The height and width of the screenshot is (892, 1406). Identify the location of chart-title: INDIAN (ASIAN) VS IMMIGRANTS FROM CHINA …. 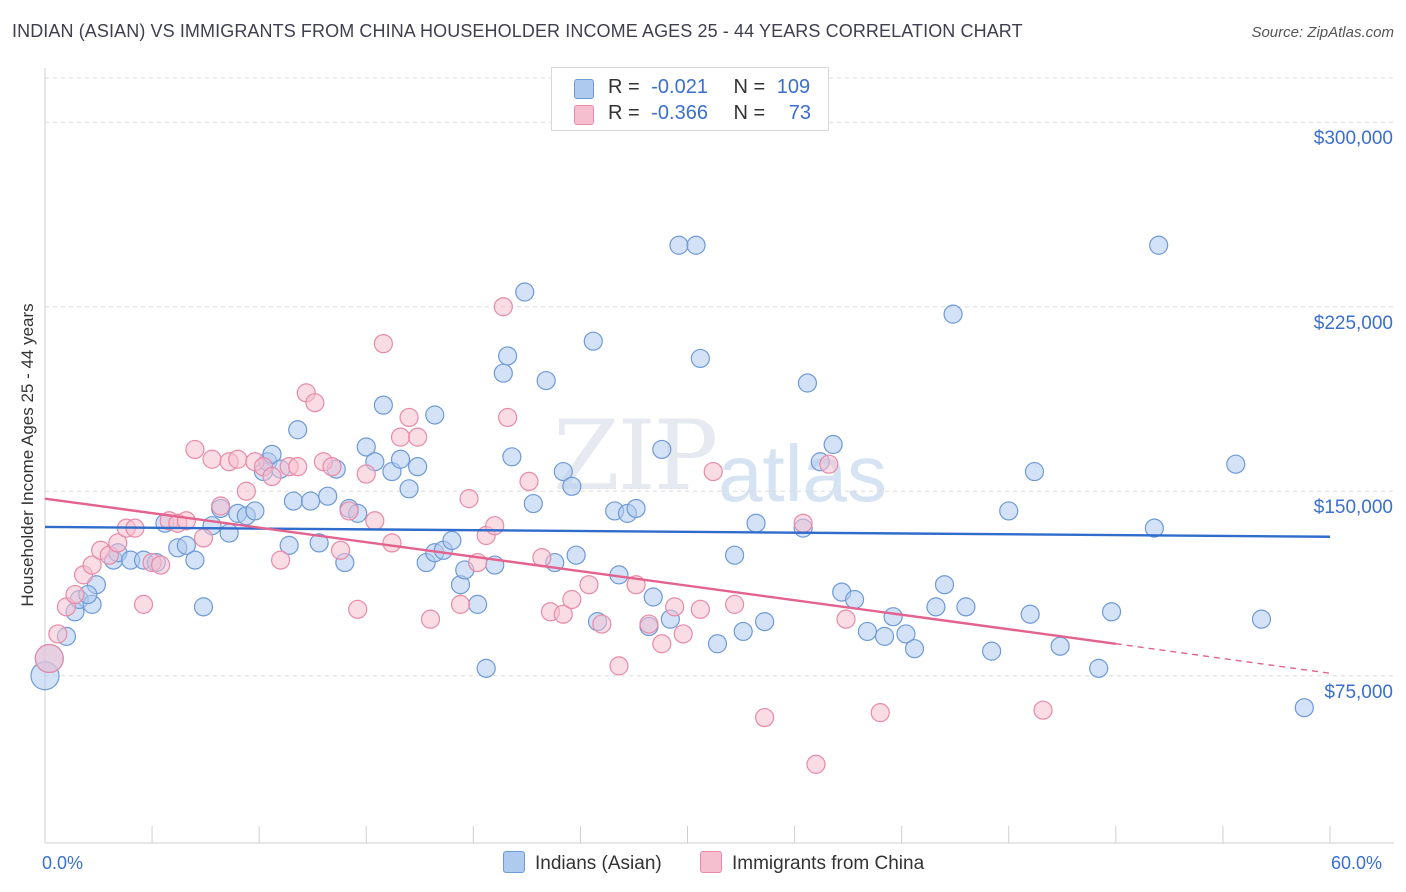
(517, 31).